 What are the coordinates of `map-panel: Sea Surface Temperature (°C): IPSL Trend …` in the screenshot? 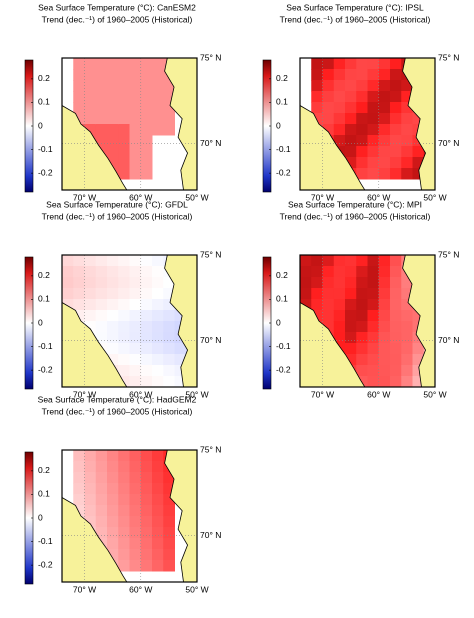 It's located at (360, 102).